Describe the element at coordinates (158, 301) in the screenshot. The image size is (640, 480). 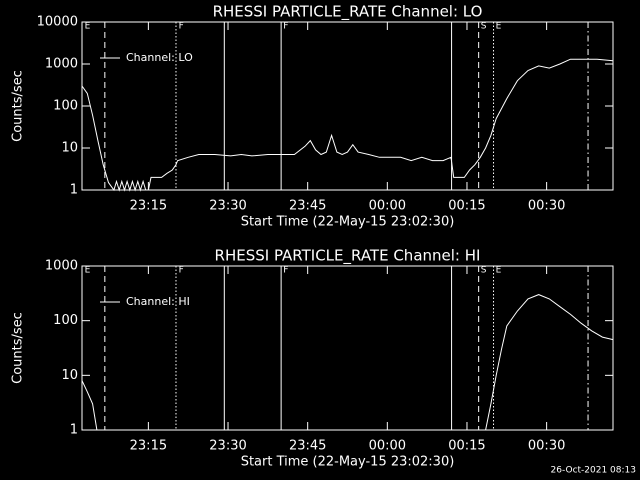
I see `legend-label: Channel: HI` at that location.